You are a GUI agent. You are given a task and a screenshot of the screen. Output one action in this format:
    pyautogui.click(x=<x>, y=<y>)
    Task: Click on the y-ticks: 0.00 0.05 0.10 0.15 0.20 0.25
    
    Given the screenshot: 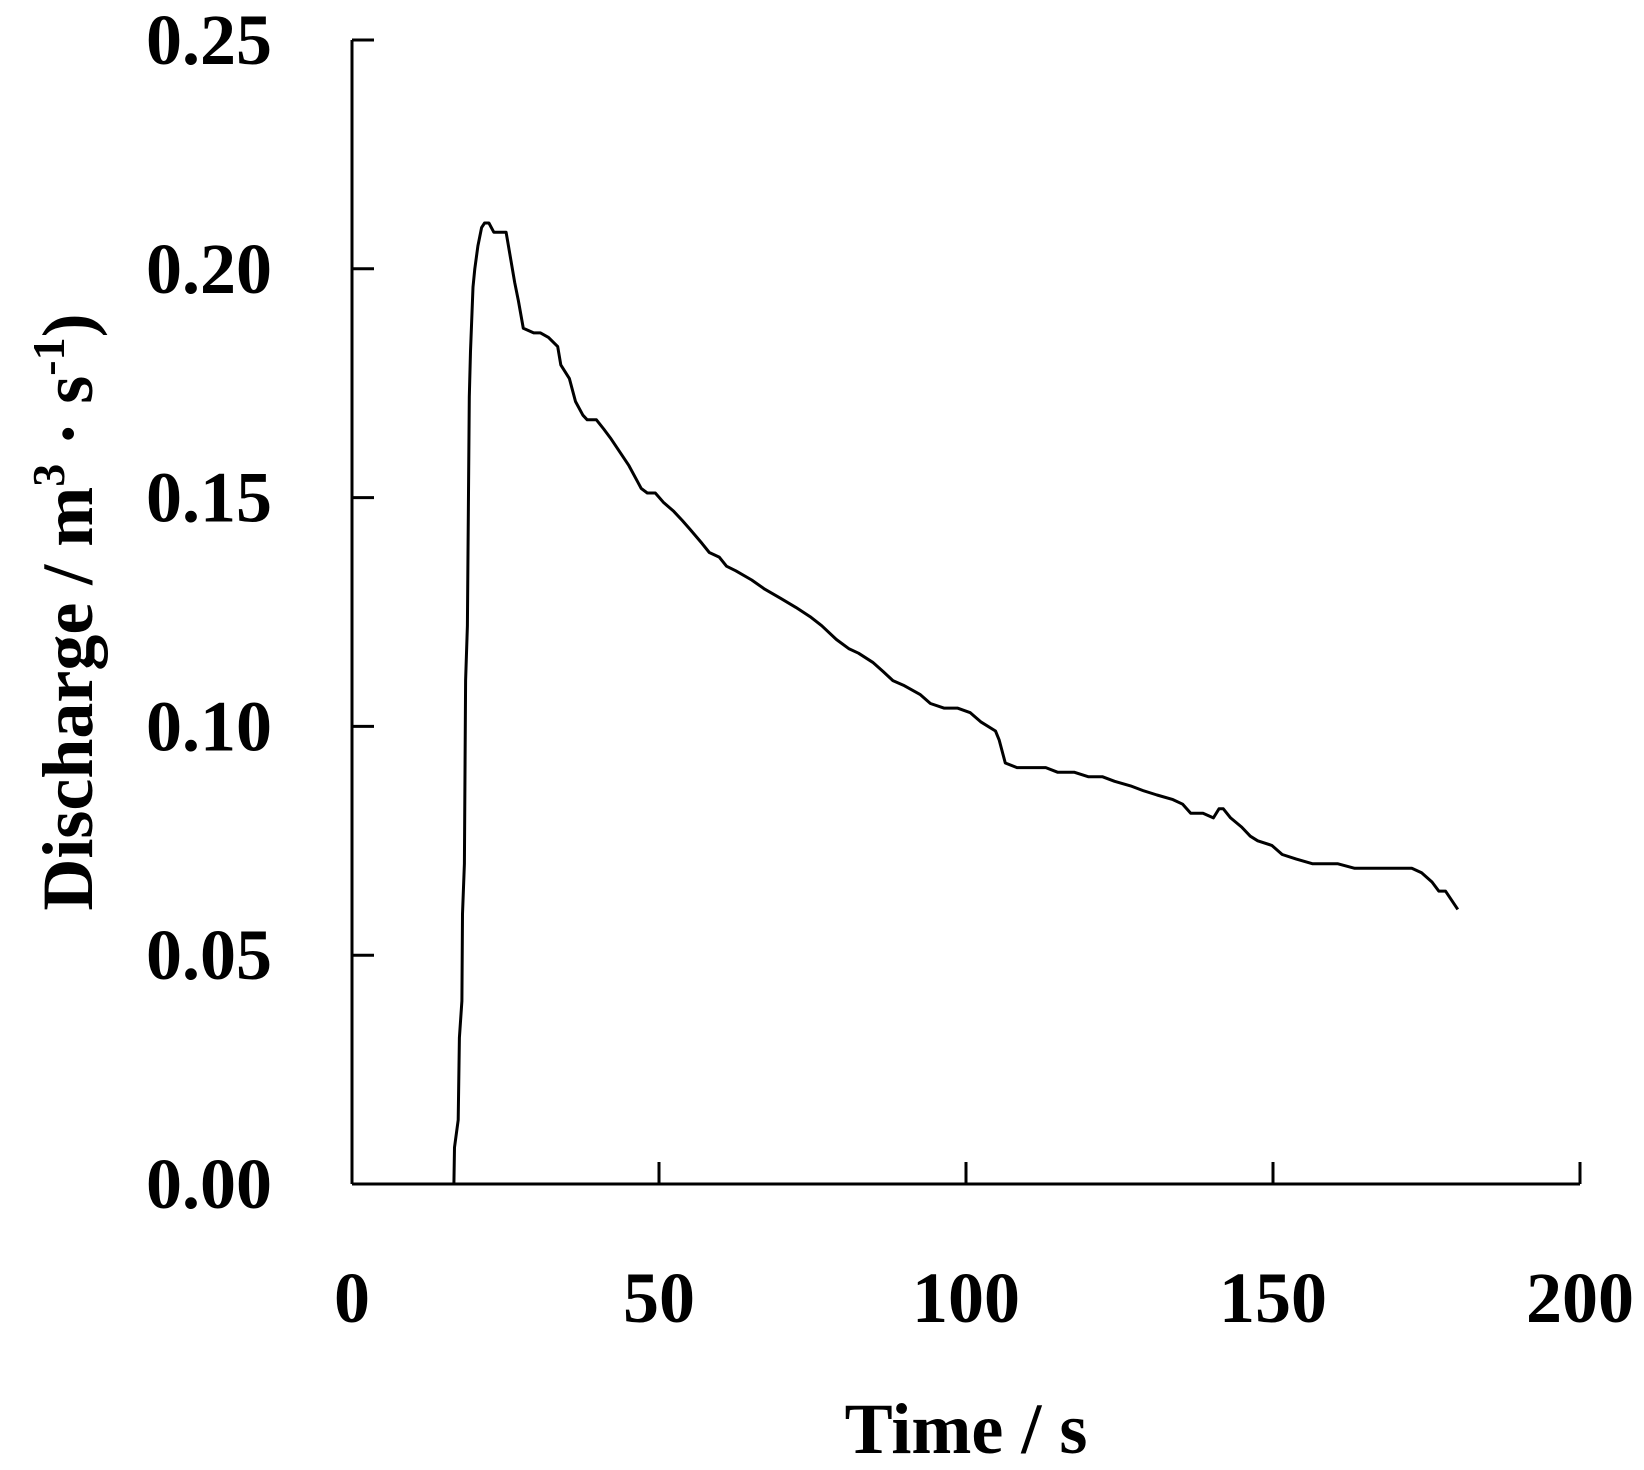 What is the action you would take?
    pyautogui.click(x=260, y=612)
    